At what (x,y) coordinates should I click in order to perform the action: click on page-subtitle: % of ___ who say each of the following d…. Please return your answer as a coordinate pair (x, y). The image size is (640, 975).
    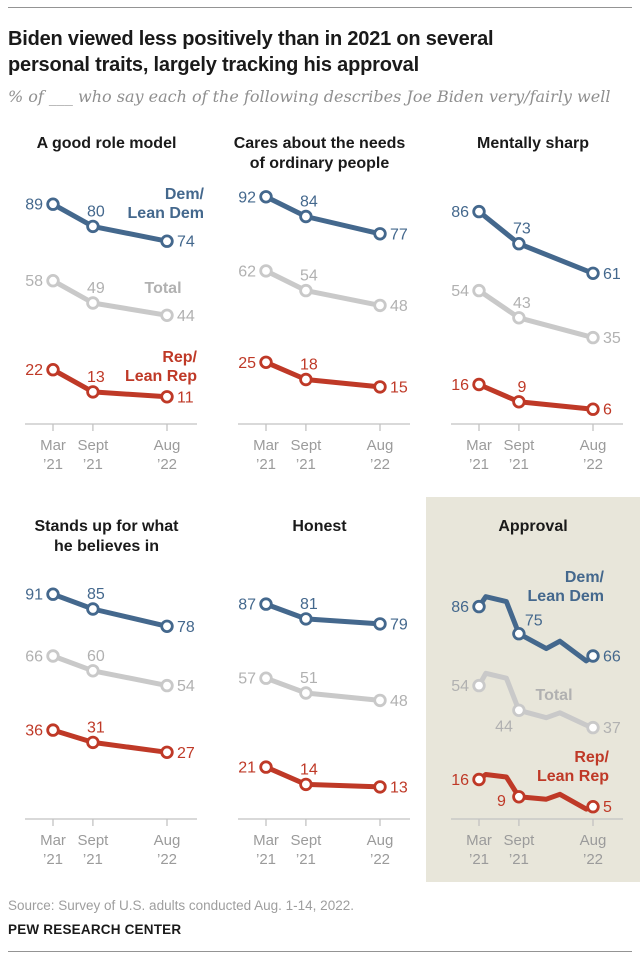
    Looking at the image, I should click on (309, 96).